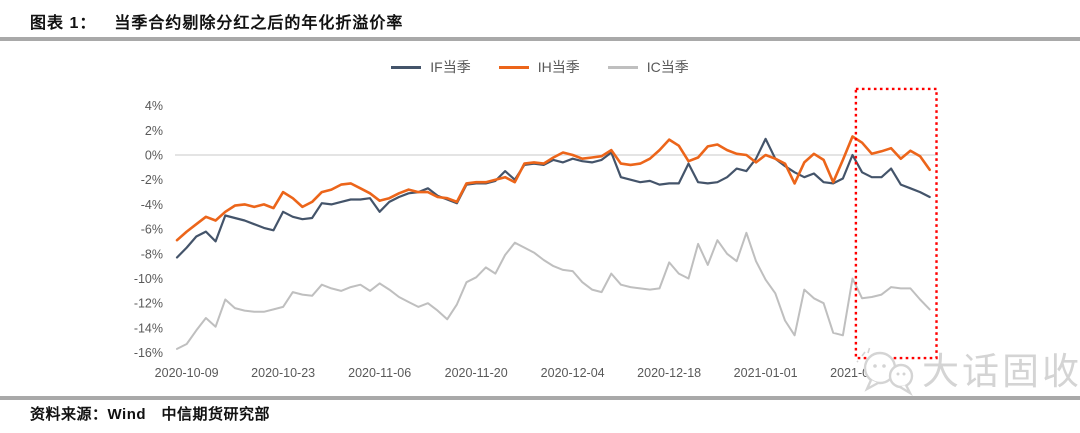 This screenshot has width=1080, height=433. I want to click on y-axis-tick-label: -2%, so click(152, 180).